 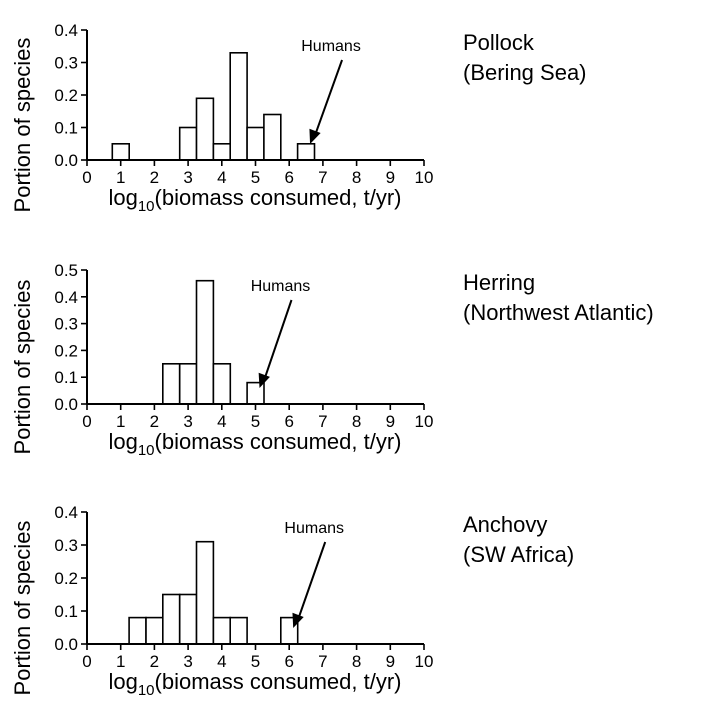 I want to click on panel-title-species: Anchovy, so click(x=505, y=524).